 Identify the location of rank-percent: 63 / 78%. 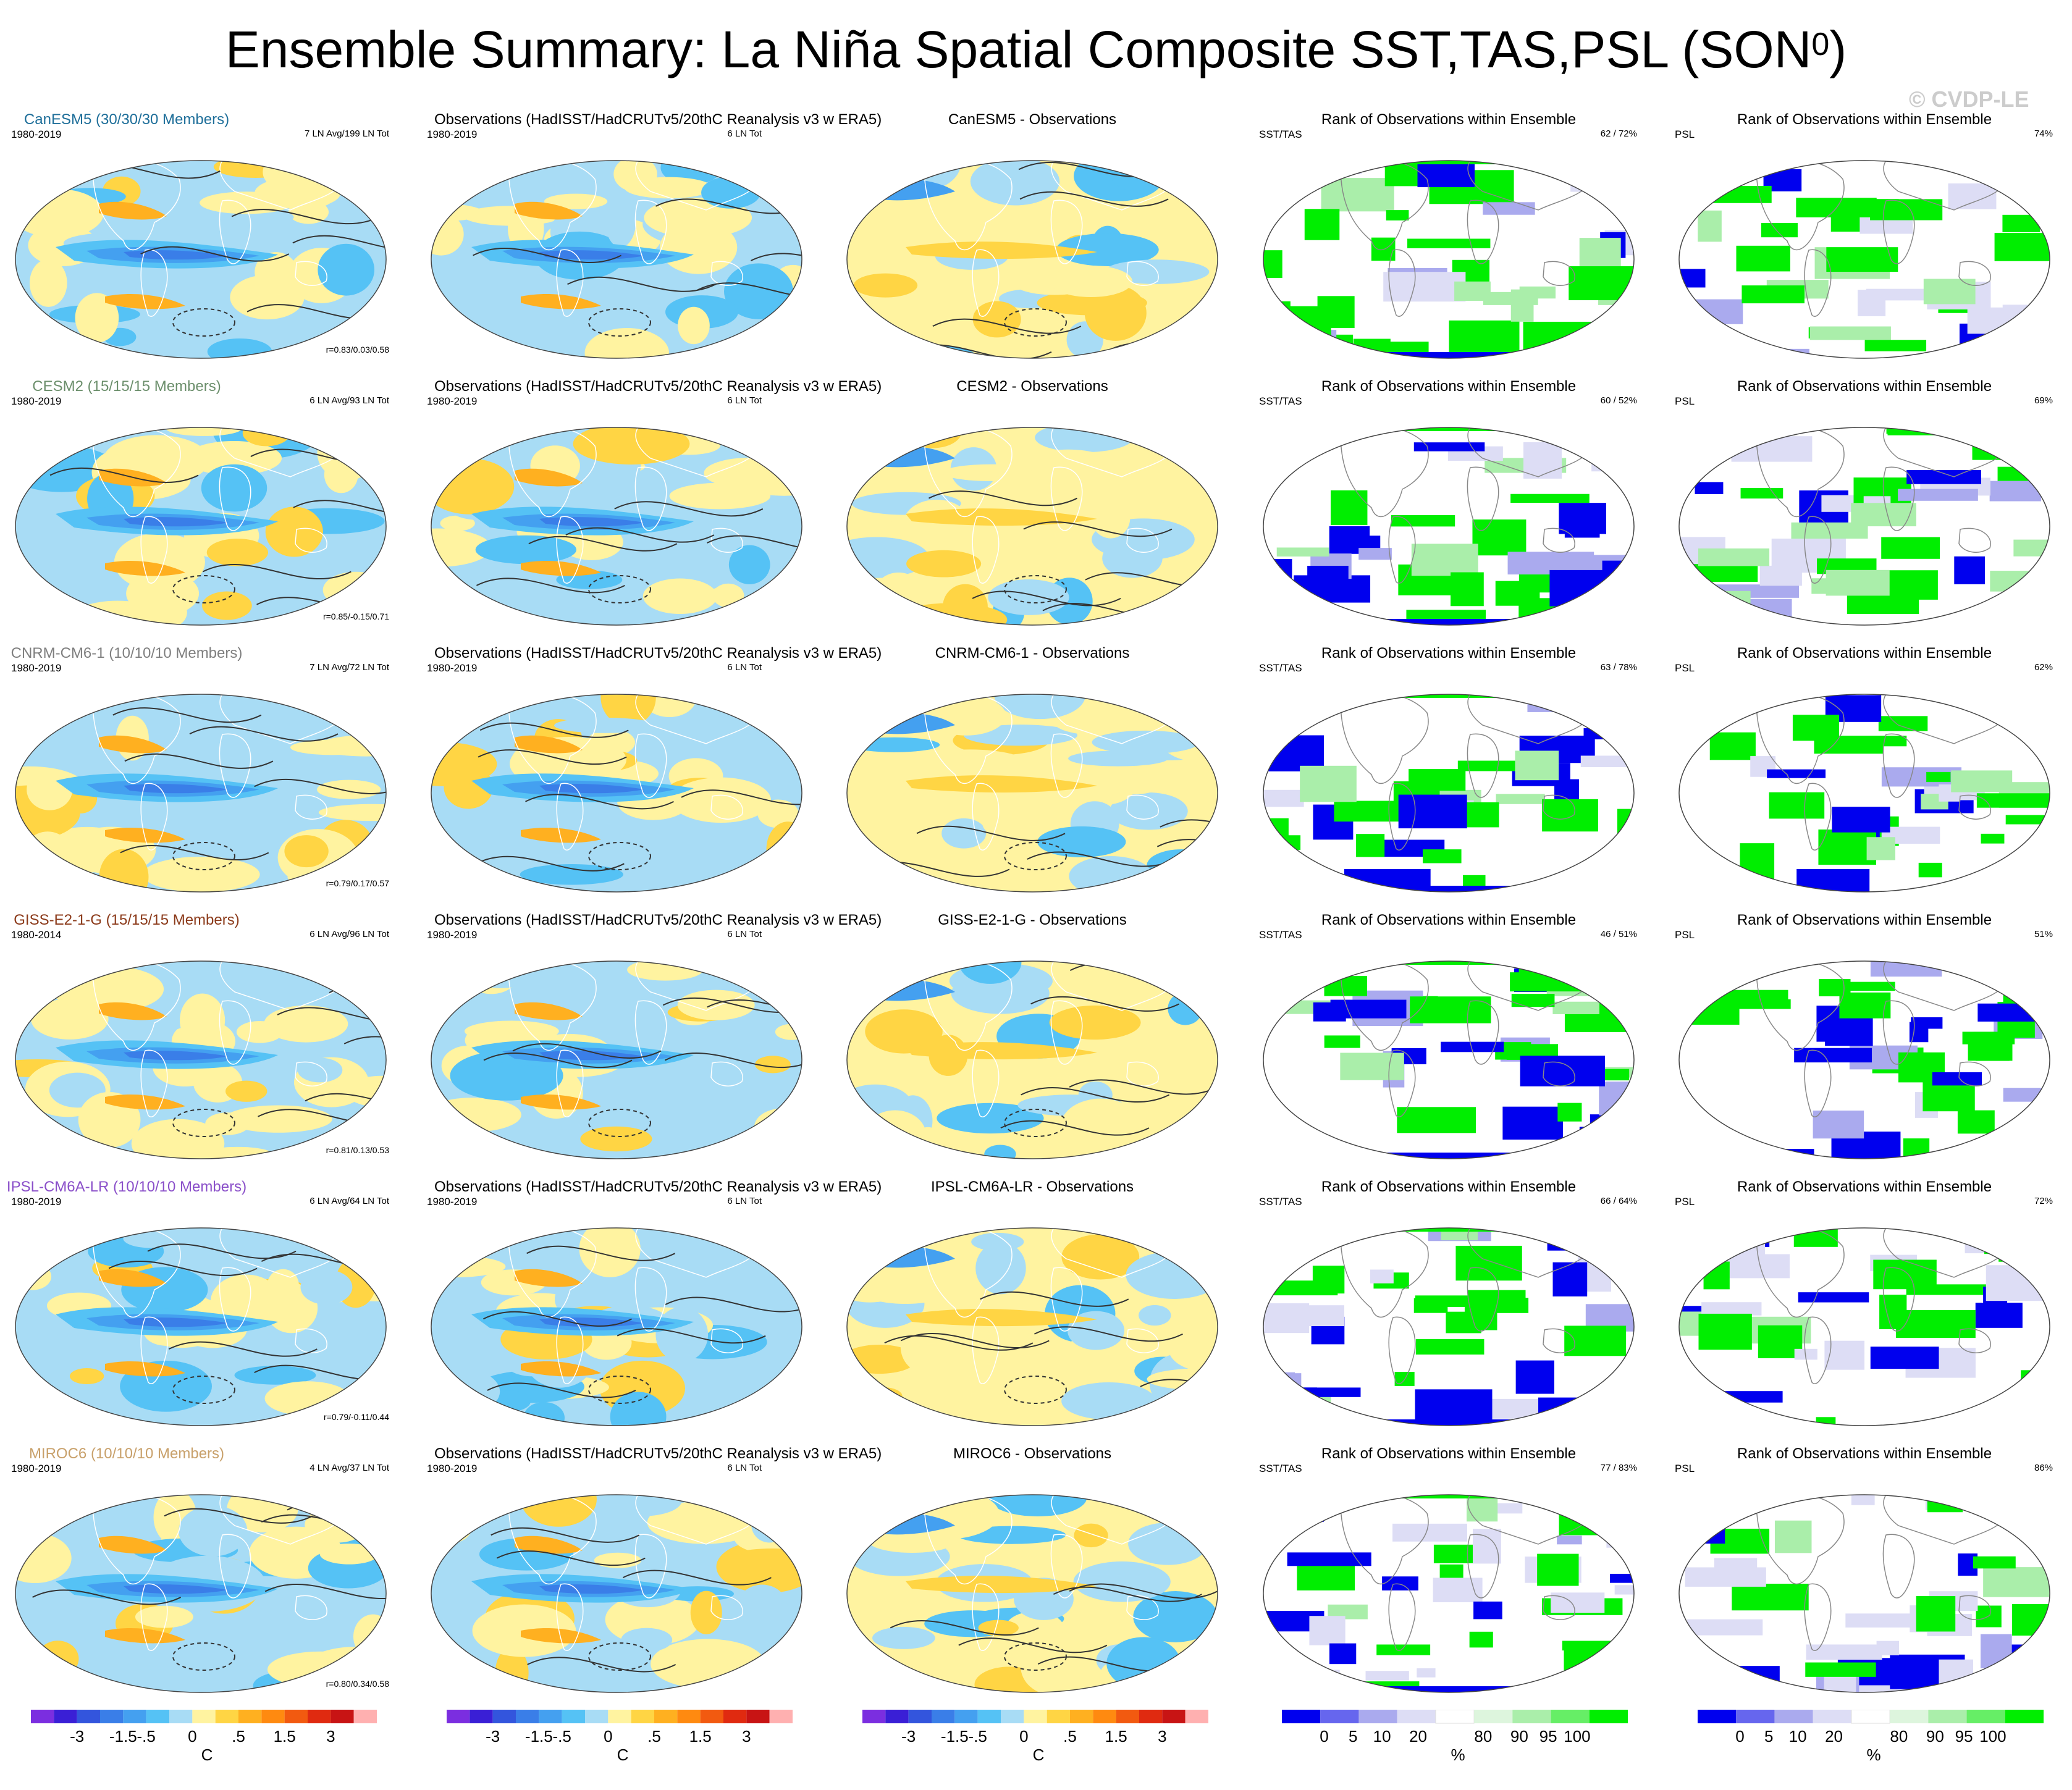
(1618, 667).